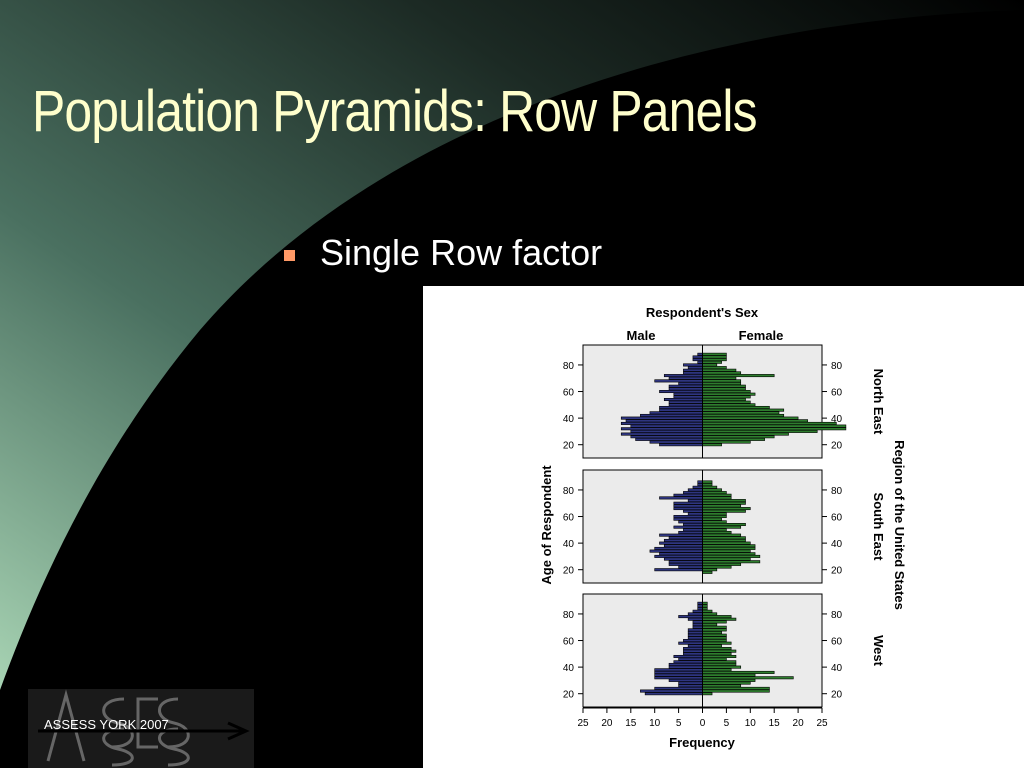 Image resolution: width=1024 pixels, height=768 pixels. What do you see at coordinates (751, 723) in the screenshot?
I see `x-tick-label: 10` at bounding box center [751, 723].